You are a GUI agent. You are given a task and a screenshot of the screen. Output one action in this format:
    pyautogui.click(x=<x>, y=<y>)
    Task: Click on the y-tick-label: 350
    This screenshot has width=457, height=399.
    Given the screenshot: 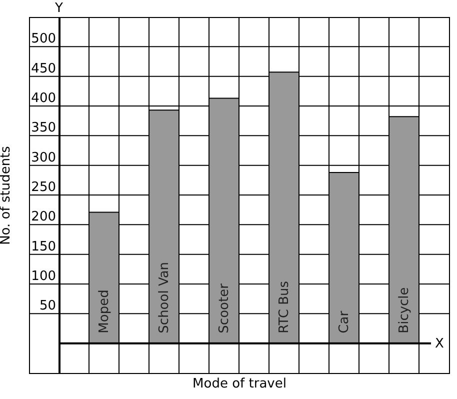 What is the action you would take?
    pyautogui.click(x=43, y=128)
    